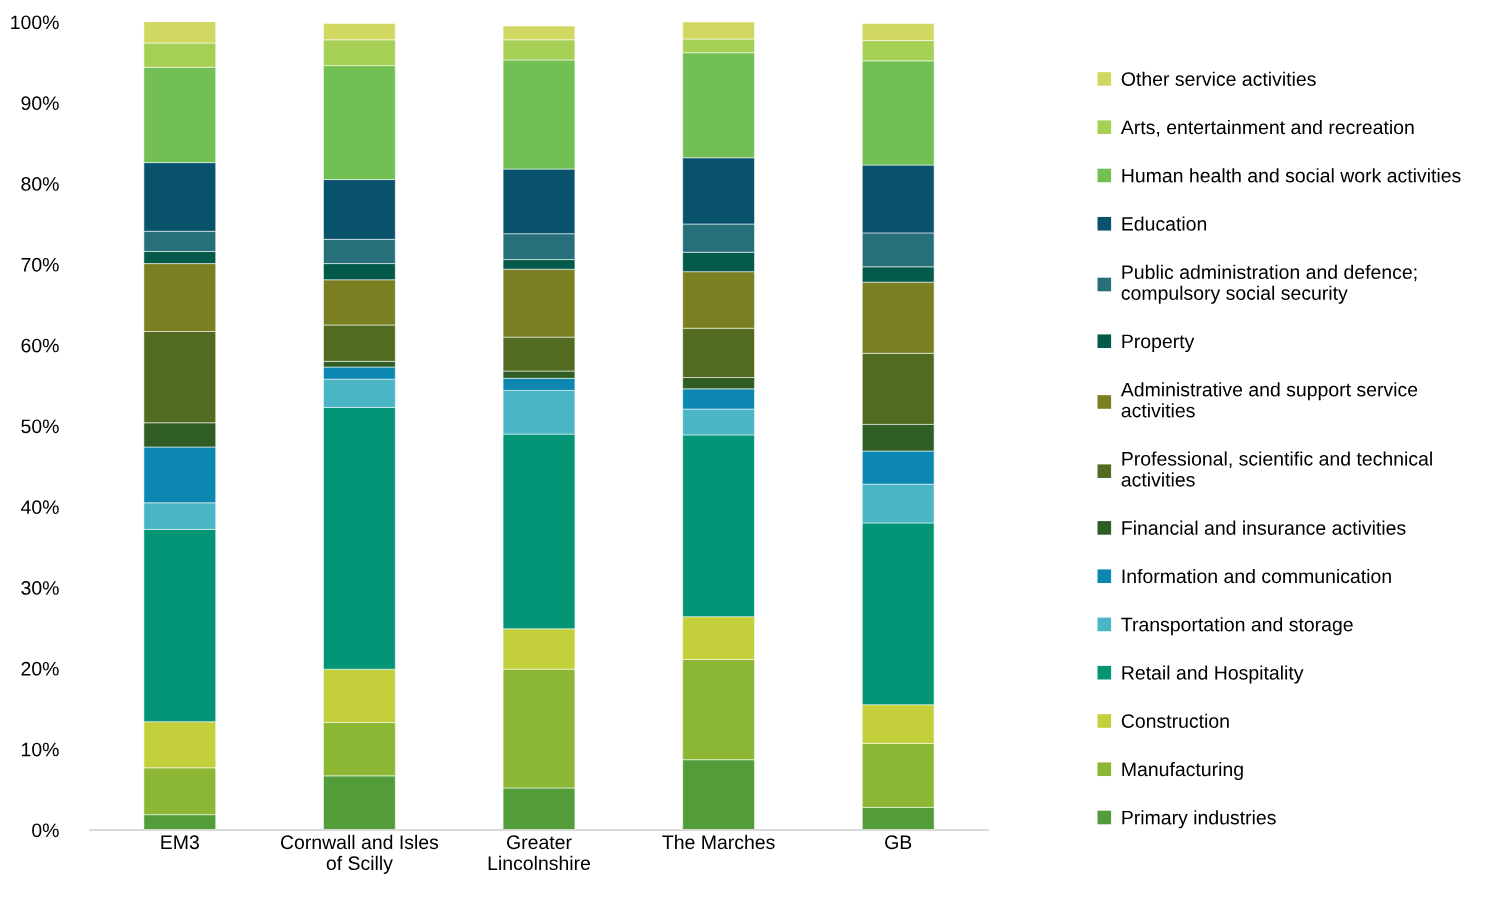  I want to click on y-tick-label: 40%, so click(39, 507).